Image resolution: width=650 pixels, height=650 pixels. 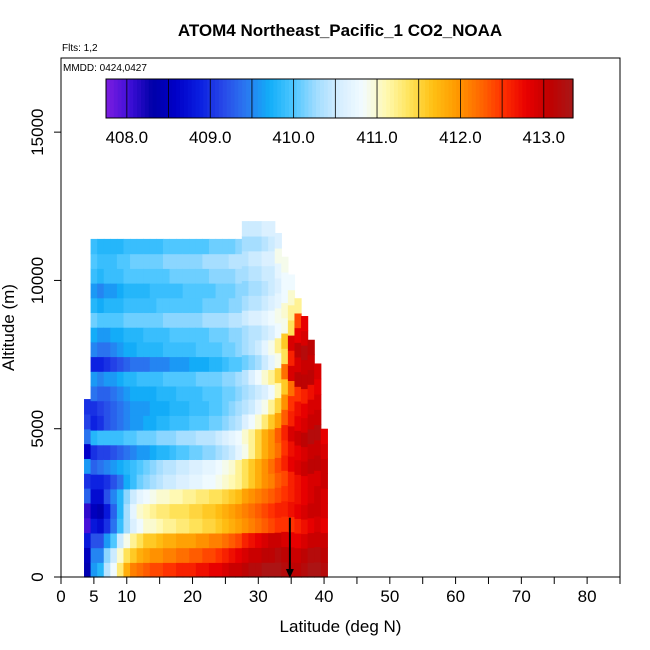 I want to click on colorbar-tick-label: 412.0, so click(x=460, y=137).